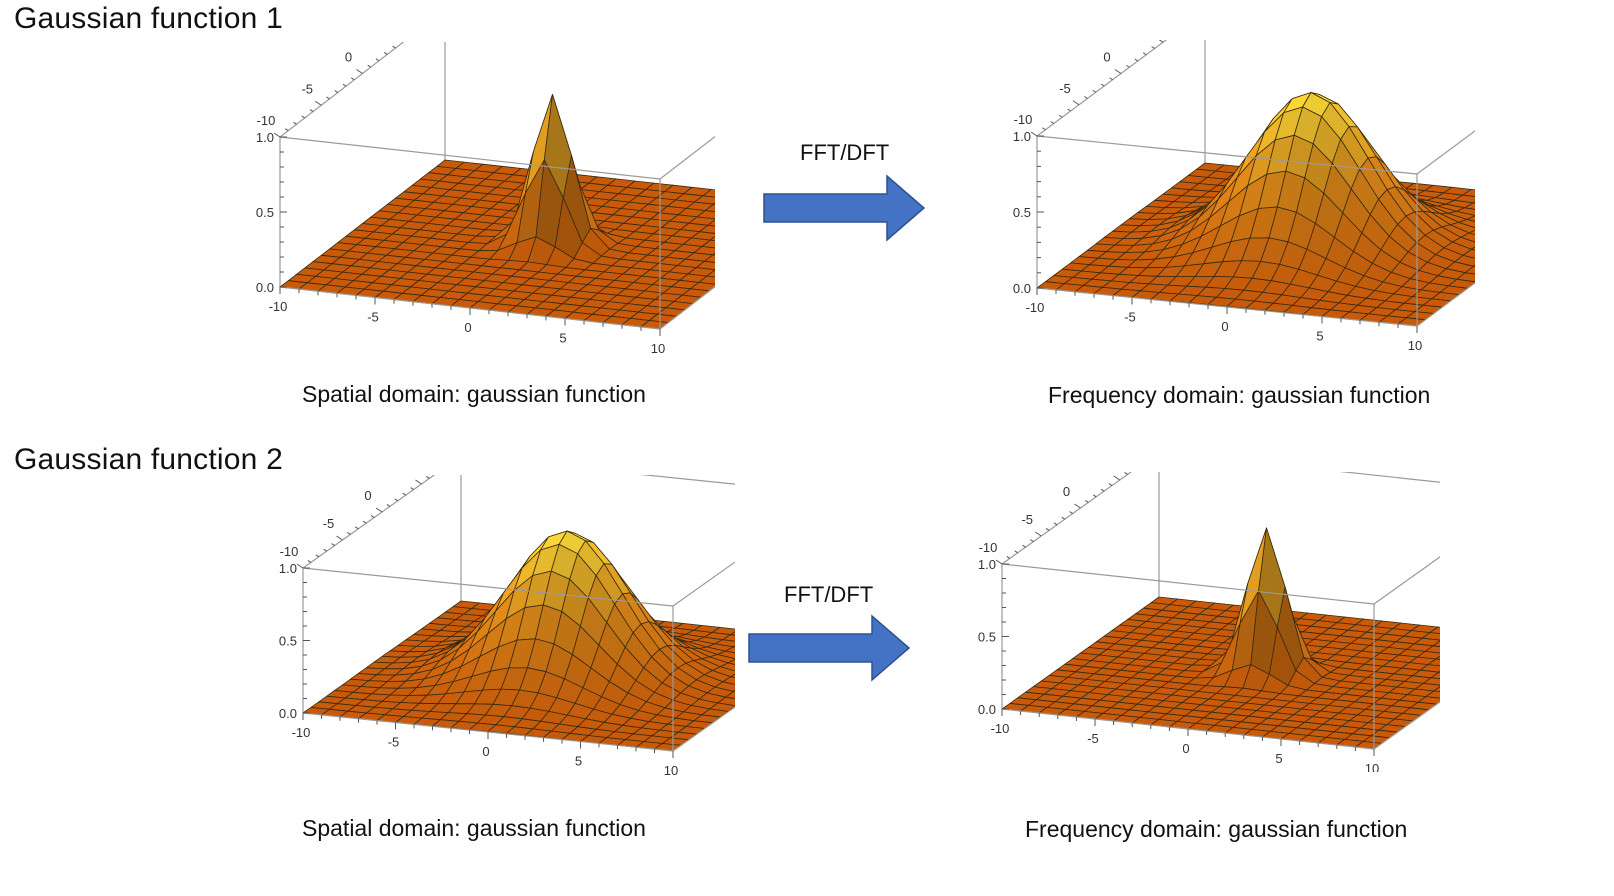  Describe the element at coordinates (148, 459) in the screenshot. I see `section-title-2: Gaussian function 2` at that location.